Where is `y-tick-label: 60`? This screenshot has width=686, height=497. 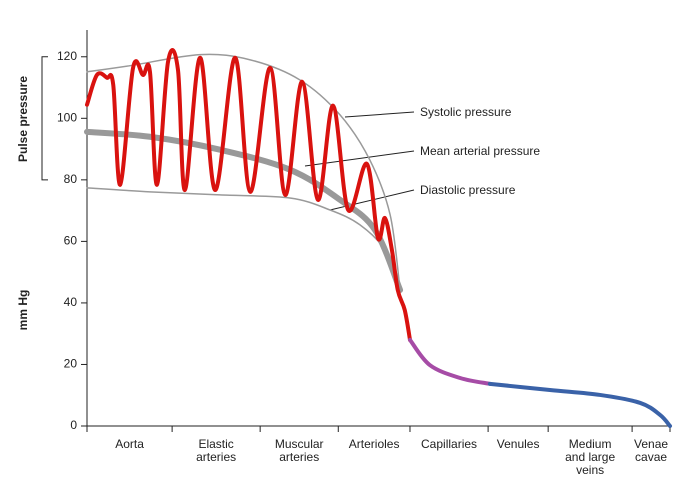
y-tick-label: 60 is located at coordinates (71, 241).